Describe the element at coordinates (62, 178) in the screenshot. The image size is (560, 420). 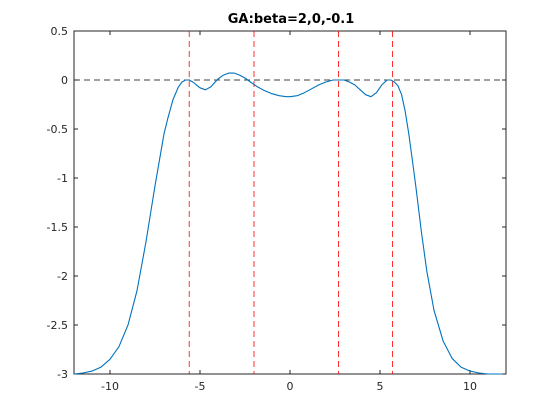
I see `y-tick-label: -1` at that location.